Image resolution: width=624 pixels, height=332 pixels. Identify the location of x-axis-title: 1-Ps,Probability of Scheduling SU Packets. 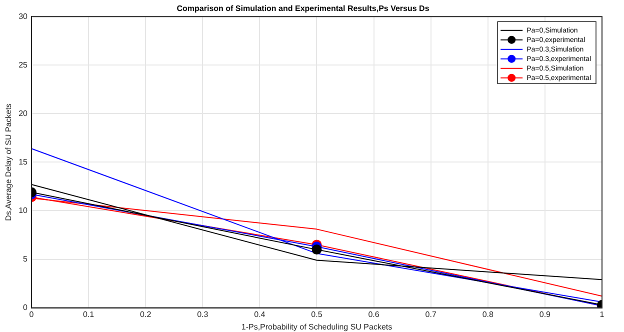
(316, 327).